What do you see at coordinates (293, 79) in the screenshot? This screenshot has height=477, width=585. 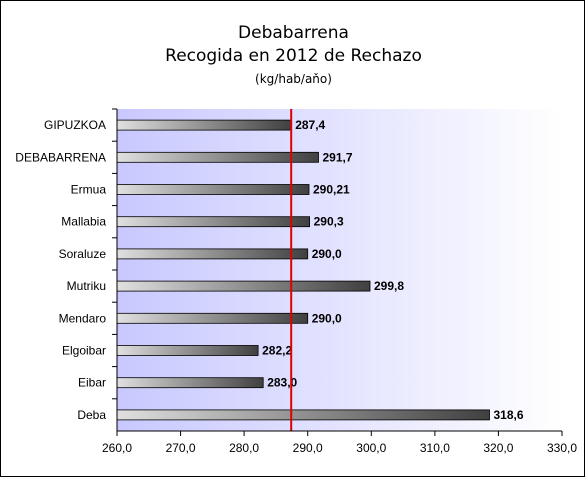 I see `chart-unit-label: (kg/hab/aňo)` at bounding box center [293, 79].